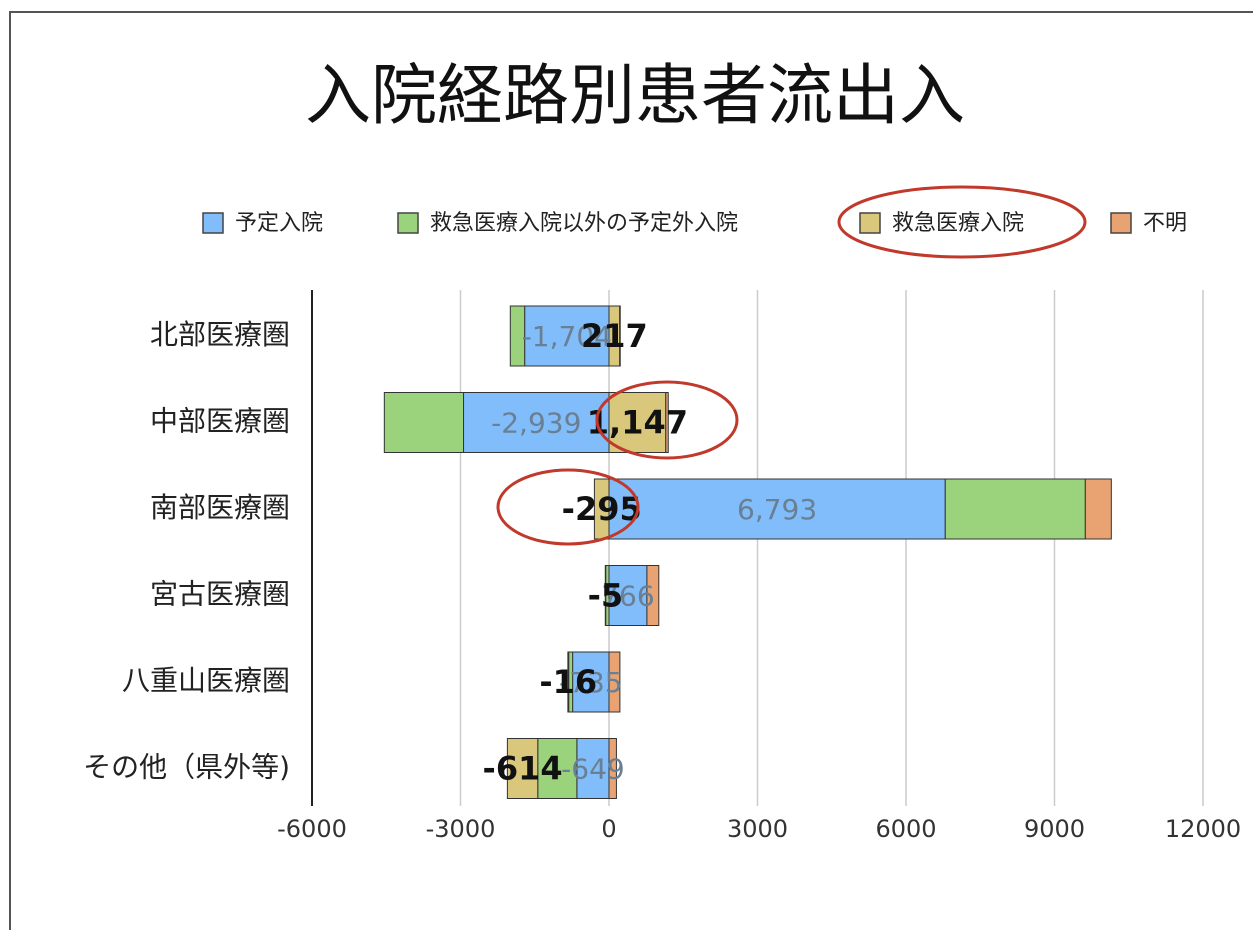 The width and height of the screenshot is (1253, 930). I want to click on x-tick-label: -3000, so click(461, 829).